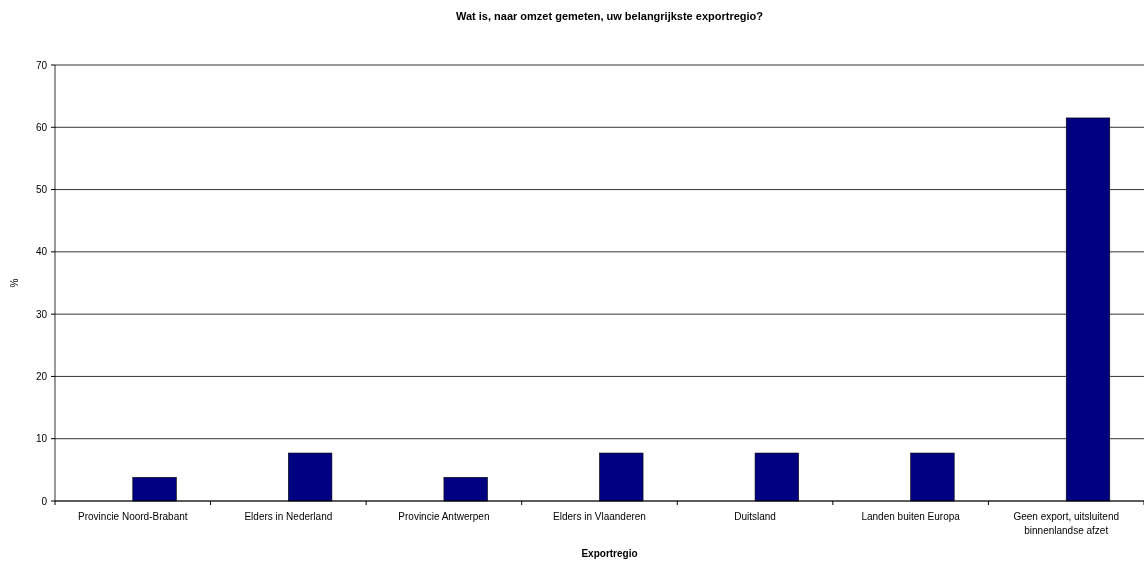 The height and width of the screenshot is (561, 1144). I want to click on x-tick-label: Elders in Vlaanderen, so click(599, 516).